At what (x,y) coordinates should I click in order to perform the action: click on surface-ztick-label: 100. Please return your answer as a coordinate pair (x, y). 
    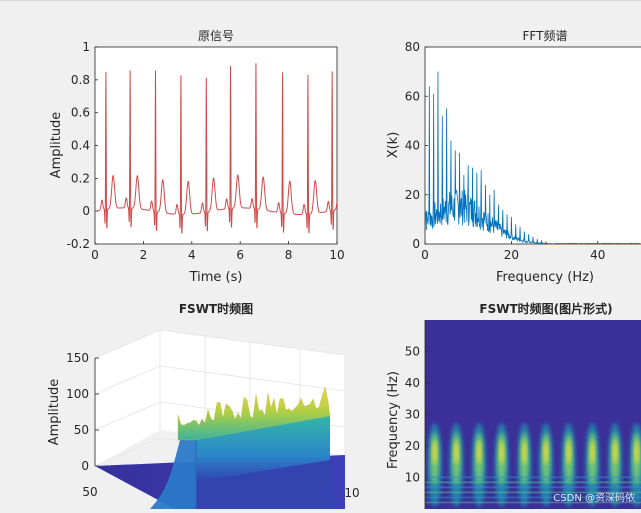
    Looking at the image, I should click on (77, 394).